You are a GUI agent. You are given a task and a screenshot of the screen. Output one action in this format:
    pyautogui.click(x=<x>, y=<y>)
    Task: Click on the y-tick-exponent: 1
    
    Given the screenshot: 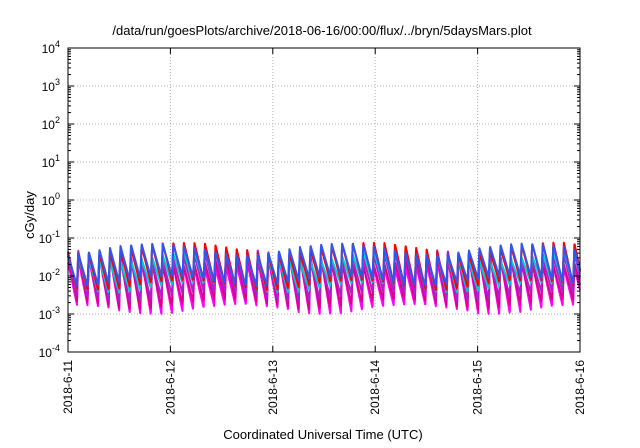 What is the action you would take?
    pyautogui.click(x=57, y=158)
    